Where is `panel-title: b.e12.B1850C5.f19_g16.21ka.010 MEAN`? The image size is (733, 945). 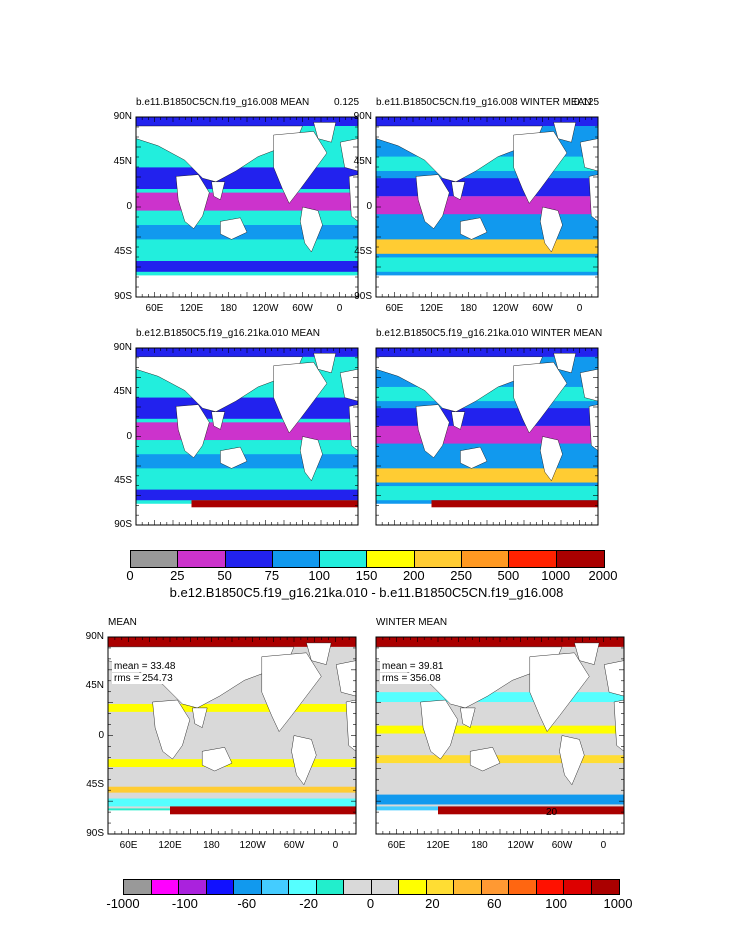
panel-title: b.e12.B1850C5.f19_g16.21ka.010 MEAN is located at coordinates (228, 333).